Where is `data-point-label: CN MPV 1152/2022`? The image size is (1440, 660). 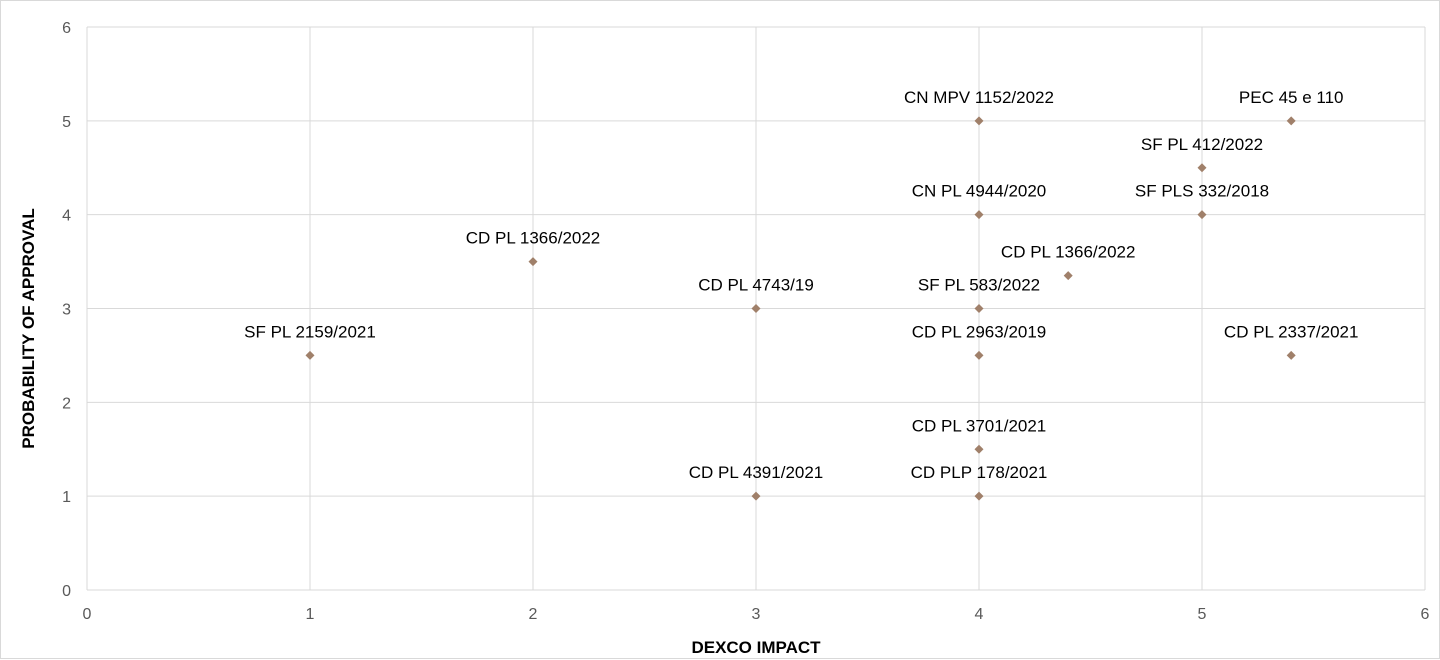 data-point-label: CN MPV 1152/2022 is located at coordinates (979, 97).